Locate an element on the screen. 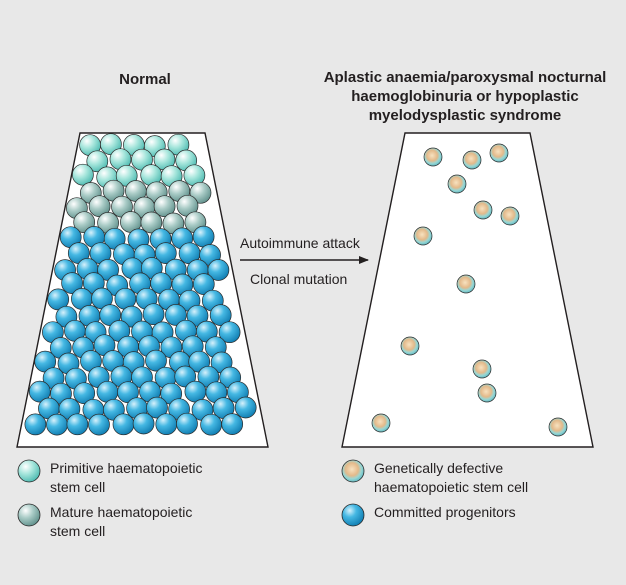 This screenshot has width=626, height=585. legend-swatches is located at coordinates (191, 493).